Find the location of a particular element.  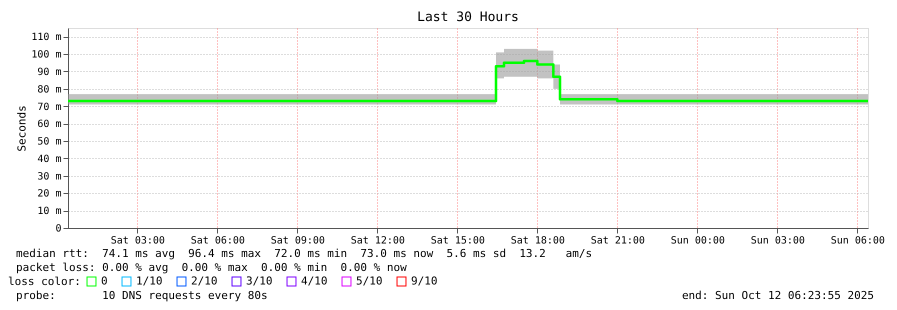

x-tick-label: Sat 09:00 is located at coordinates (297, 241).